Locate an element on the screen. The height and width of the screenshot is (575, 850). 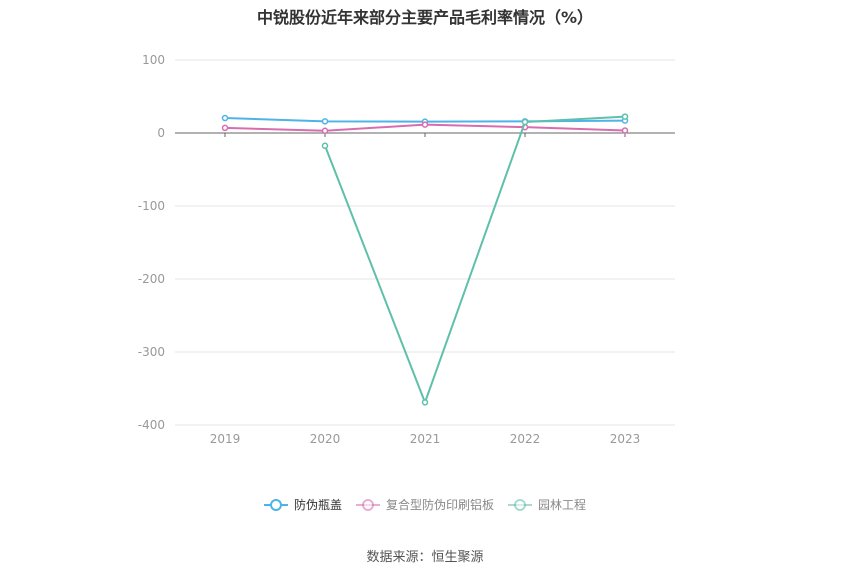
chart-title: 中锐股份近年来部分主要产品毛利率情况（%） is located at coordinates (425, 17).